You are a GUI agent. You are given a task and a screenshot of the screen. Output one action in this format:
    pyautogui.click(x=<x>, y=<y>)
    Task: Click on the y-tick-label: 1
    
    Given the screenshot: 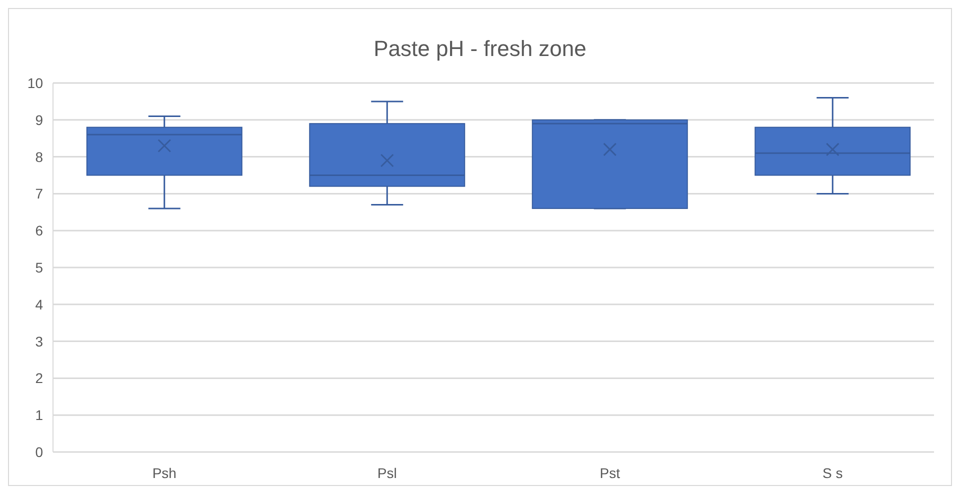 What is the action you would take?
    pyautogui.click(x=39, y=415)
    